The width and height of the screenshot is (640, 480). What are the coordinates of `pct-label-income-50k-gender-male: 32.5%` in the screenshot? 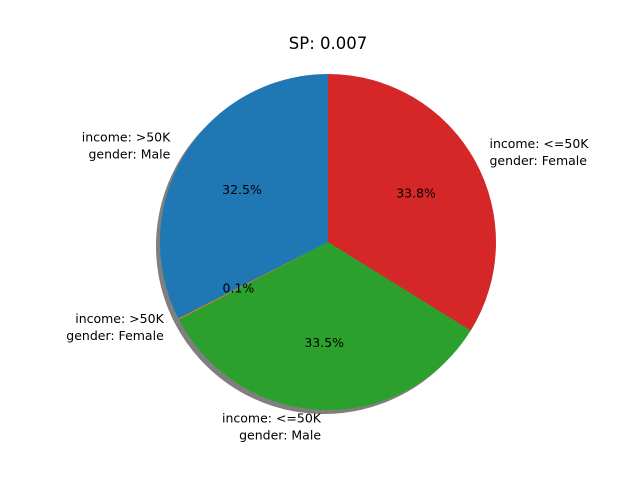 It's located at (242, 189).